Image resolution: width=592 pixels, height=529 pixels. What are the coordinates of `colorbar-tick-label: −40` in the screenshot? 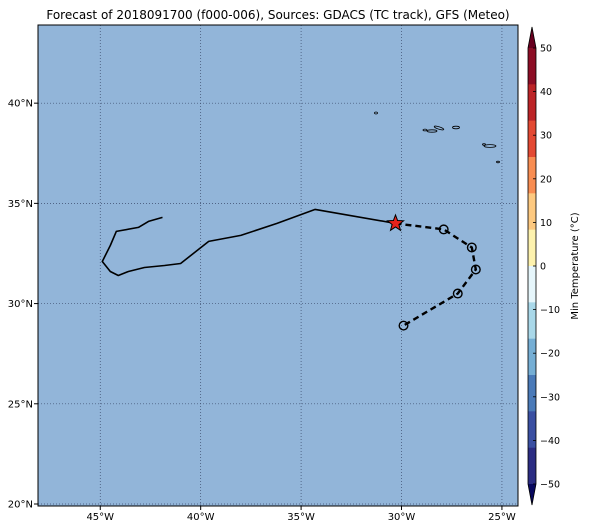 It's located at (550, 441).